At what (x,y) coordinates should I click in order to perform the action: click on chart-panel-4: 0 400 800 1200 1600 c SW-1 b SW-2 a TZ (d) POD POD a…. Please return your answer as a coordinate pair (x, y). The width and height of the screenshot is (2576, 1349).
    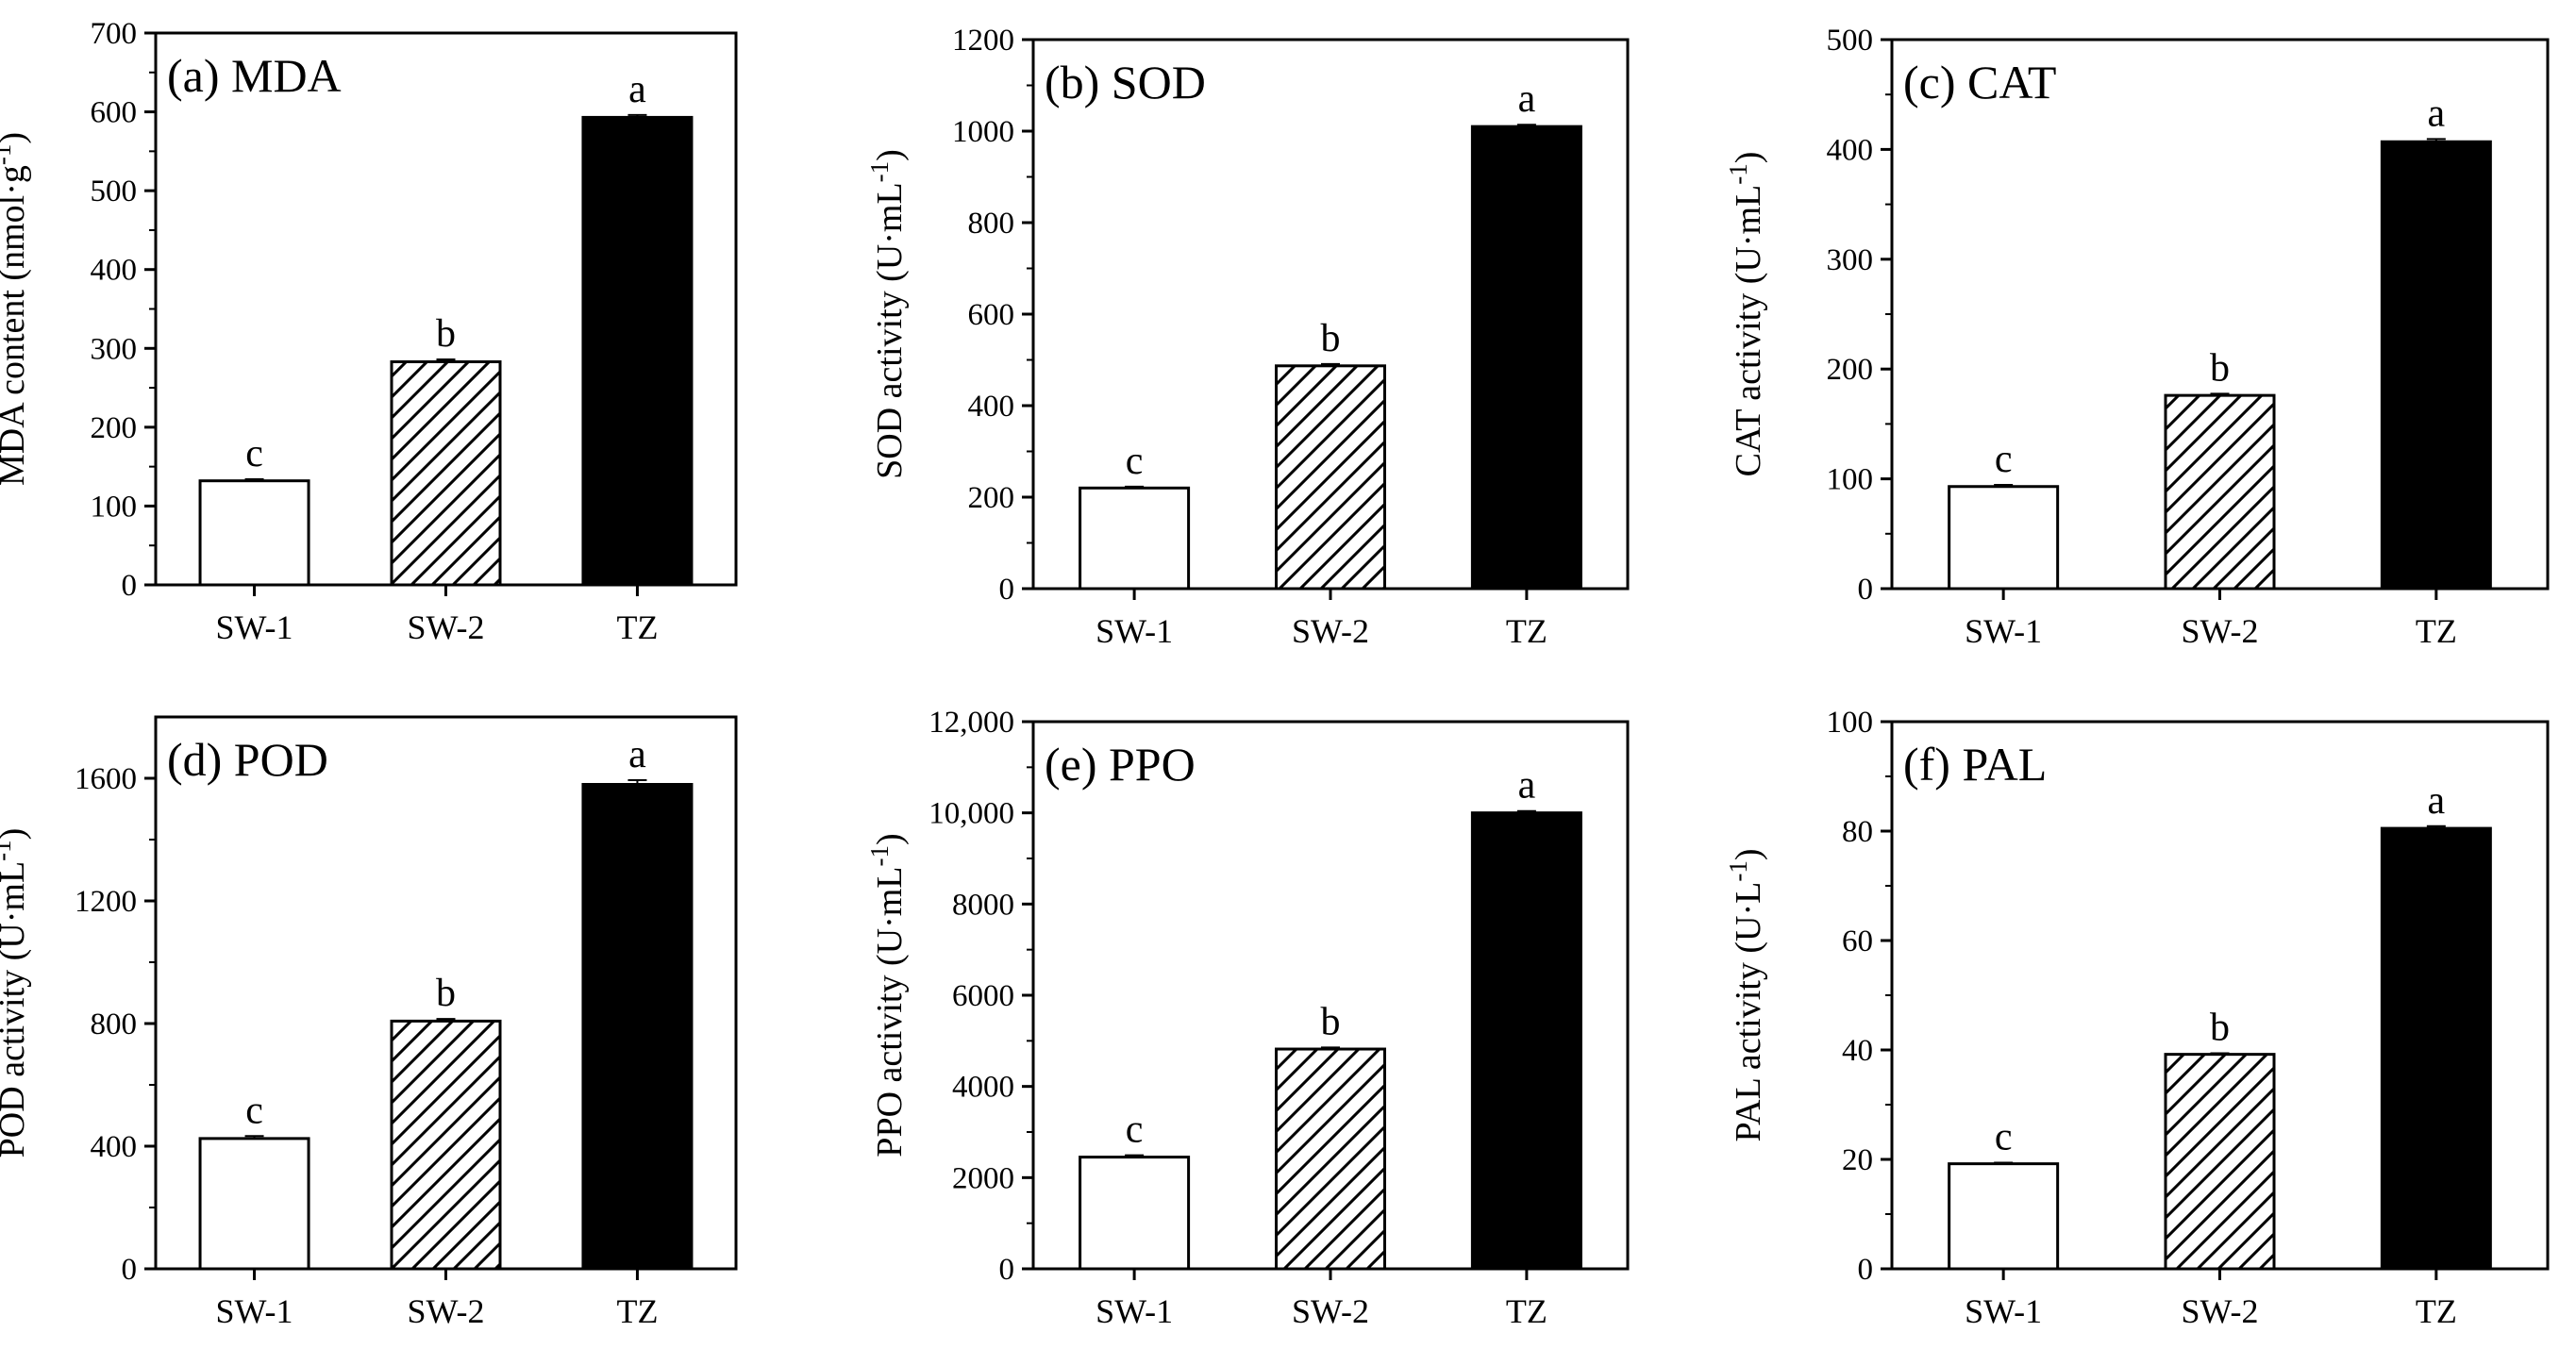
    Looking at the image, I should click on (369, 1022).